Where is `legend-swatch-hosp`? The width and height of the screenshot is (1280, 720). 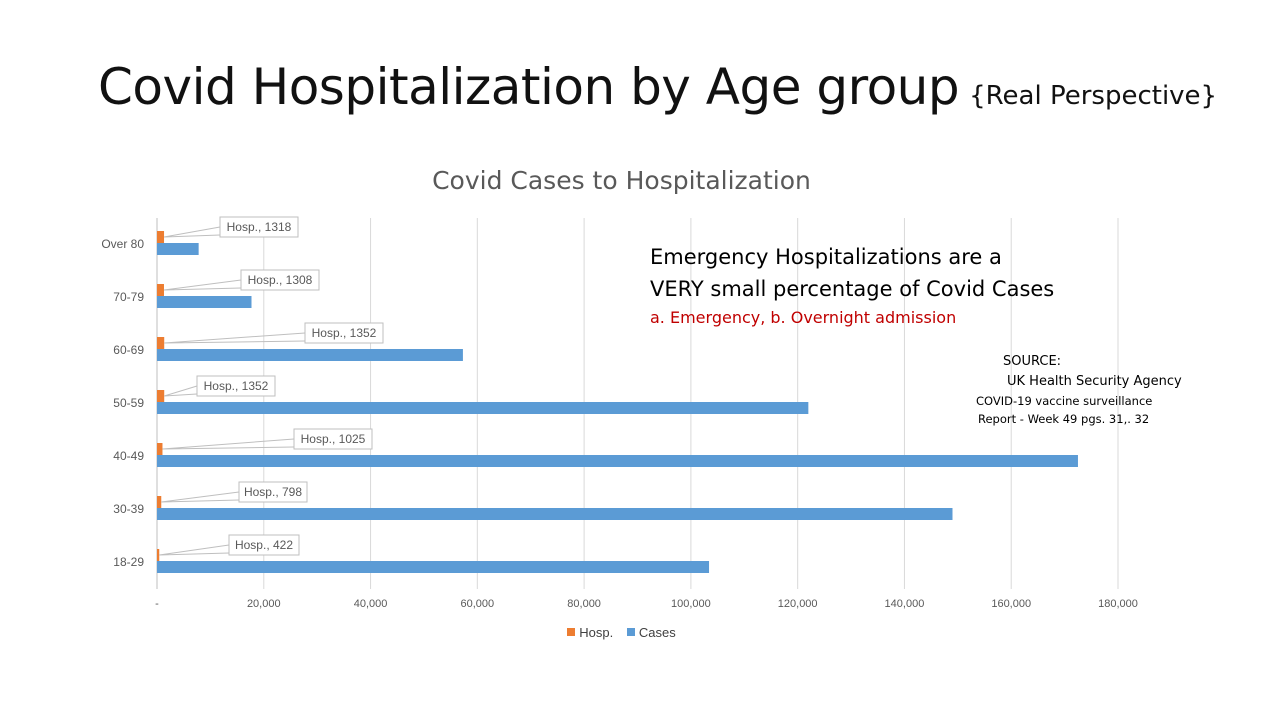 legend-swatch-hosp is located at coordinates (571, 632).